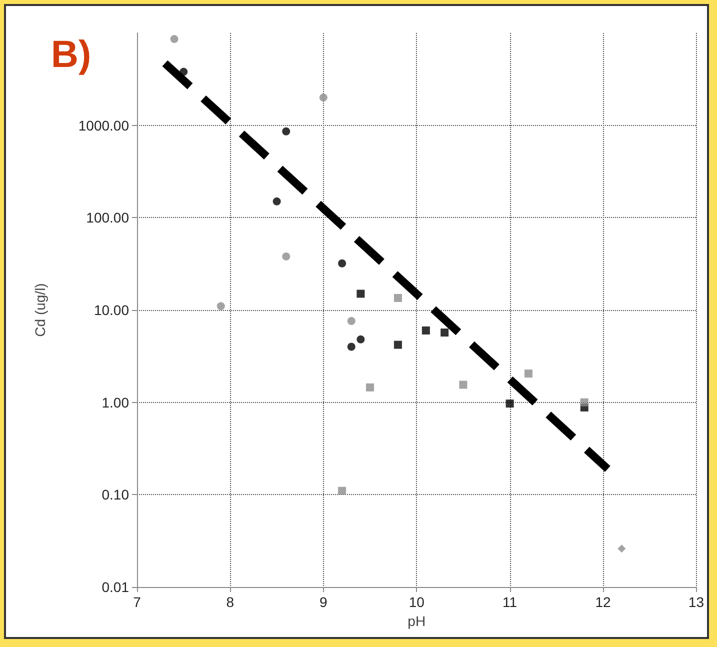 The image size is (717, 647). Describe the element at coordinates (603, 602) in the screenshot. I see `x-tick-label: 12` at that location.